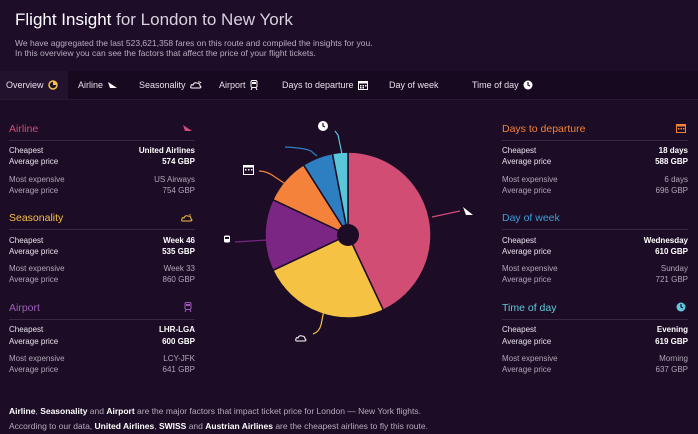 This screenshot has width=698, height=434. What do you see at coordinates (102, 229) in the screenshot?
I see `seasonality-divider` at bounding box center [102, 229].